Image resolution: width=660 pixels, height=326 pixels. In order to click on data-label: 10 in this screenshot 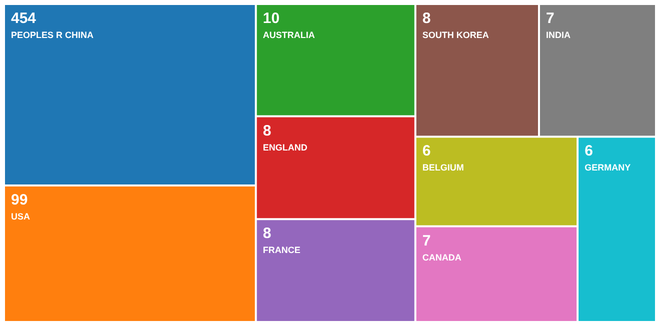, I will do `click(271, 18)`.